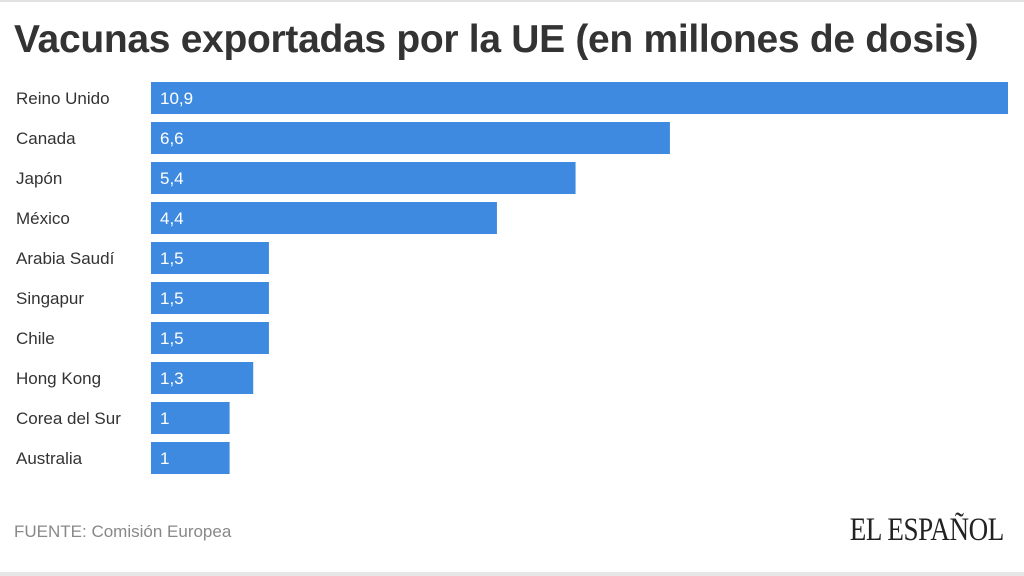 This screenshot has width=1024, height=576. What do you see at coordinates (49, 458) in the screenshot?
I see `category-label: Australia` at bounding box center [49, 458].